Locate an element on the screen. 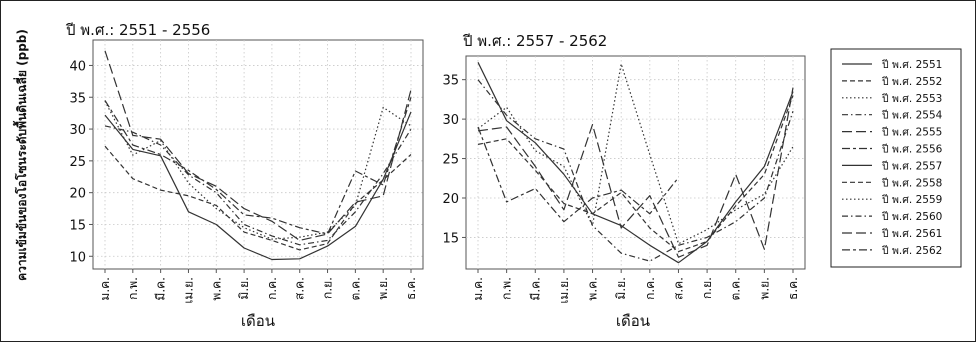 This screenshot has width=976, height=342. legend-label: ปี พ.ศ. 2557 is located at coordinates (912, 165).